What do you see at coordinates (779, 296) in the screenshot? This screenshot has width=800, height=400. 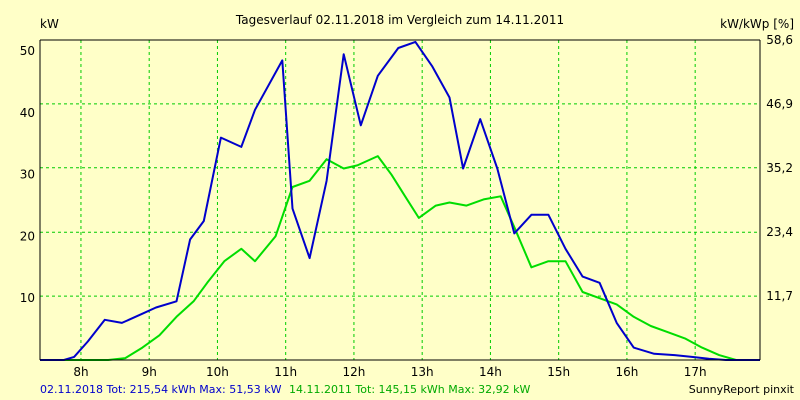 I see `y-right-tick-label: 11,7` at bounding box center [779, 296].